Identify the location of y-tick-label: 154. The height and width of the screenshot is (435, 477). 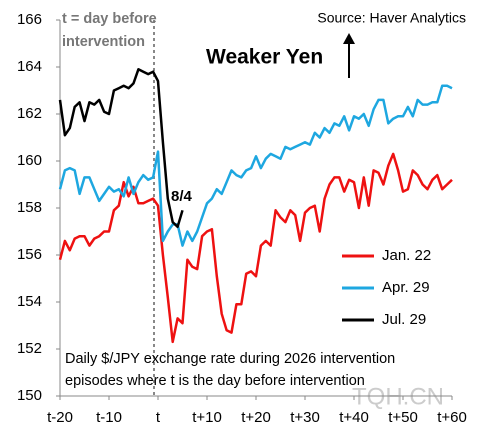
(29, 301).